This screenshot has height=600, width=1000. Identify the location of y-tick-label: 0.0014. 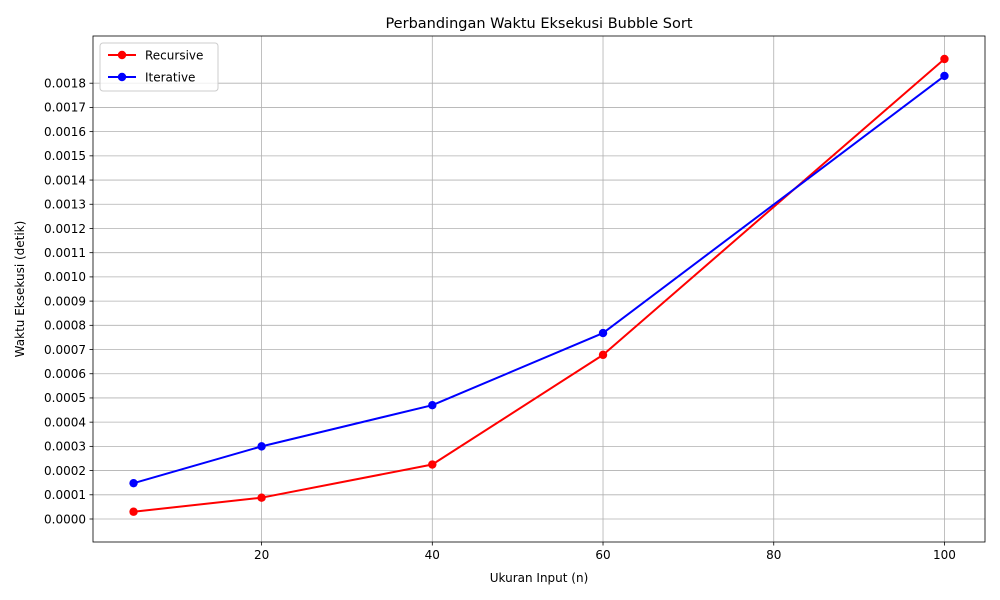
(65, 180).